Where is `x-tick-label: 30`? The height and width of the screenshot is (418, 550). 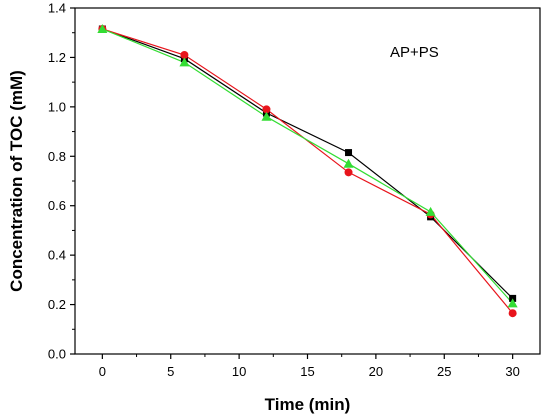 x-tick-label: 30 is located at coordinates (512, 371).